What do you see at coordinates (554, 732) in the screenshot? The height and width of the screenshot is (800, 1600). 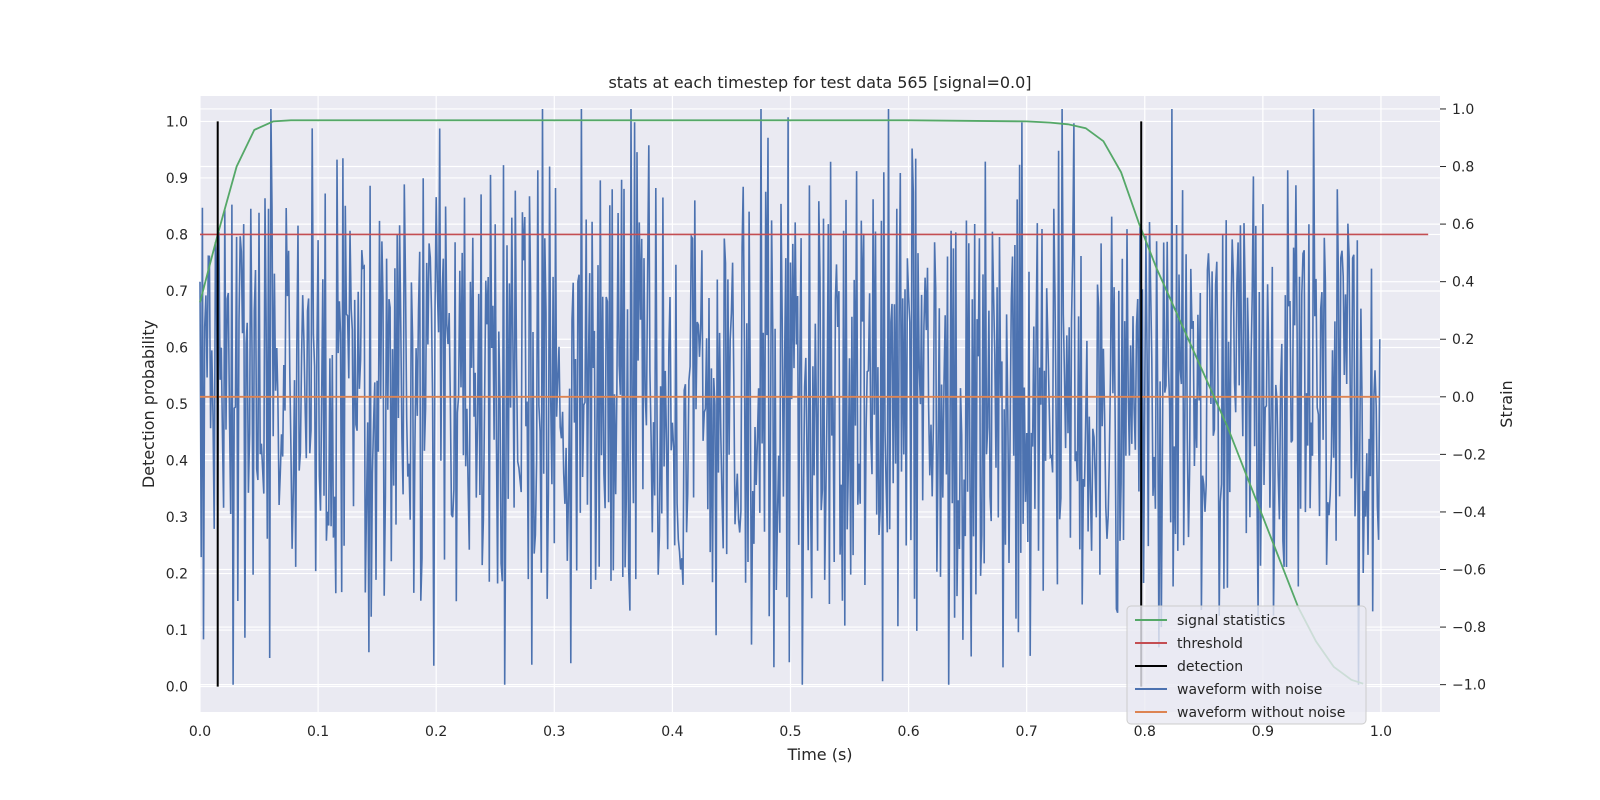 I see `x-tick-label: 0.3` at bounding box center [554, 732].